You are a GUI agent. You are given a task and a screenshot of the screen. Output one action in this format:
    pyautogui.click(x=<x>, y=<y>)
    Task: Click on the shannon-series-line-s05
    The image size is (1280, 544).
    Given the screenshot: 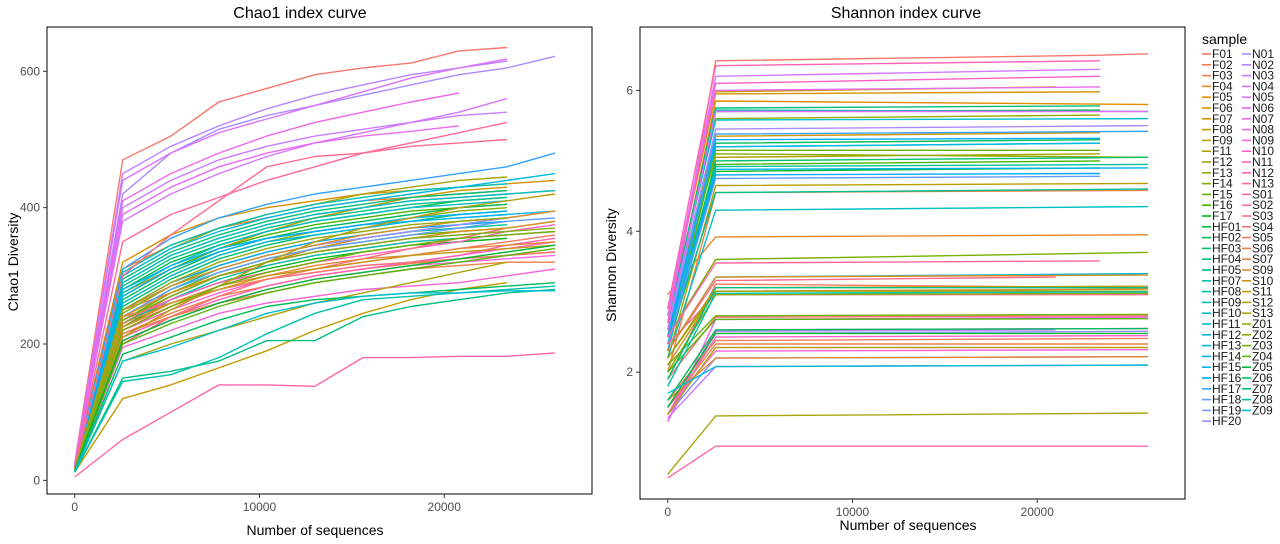 What is the action you would take?
    pyautogui.click(x=908, y=369)
    